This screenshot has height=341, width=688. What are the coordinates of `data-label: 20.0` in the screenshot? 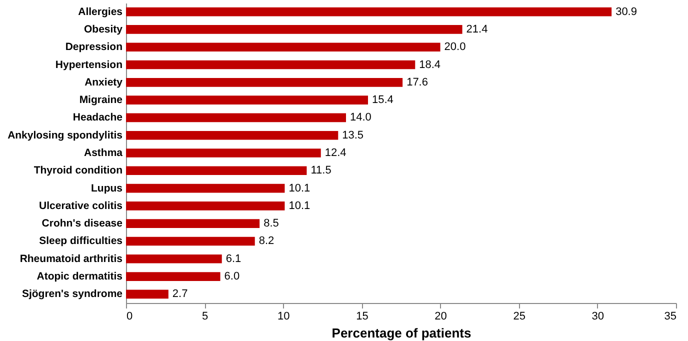 It's located at (455, 47).